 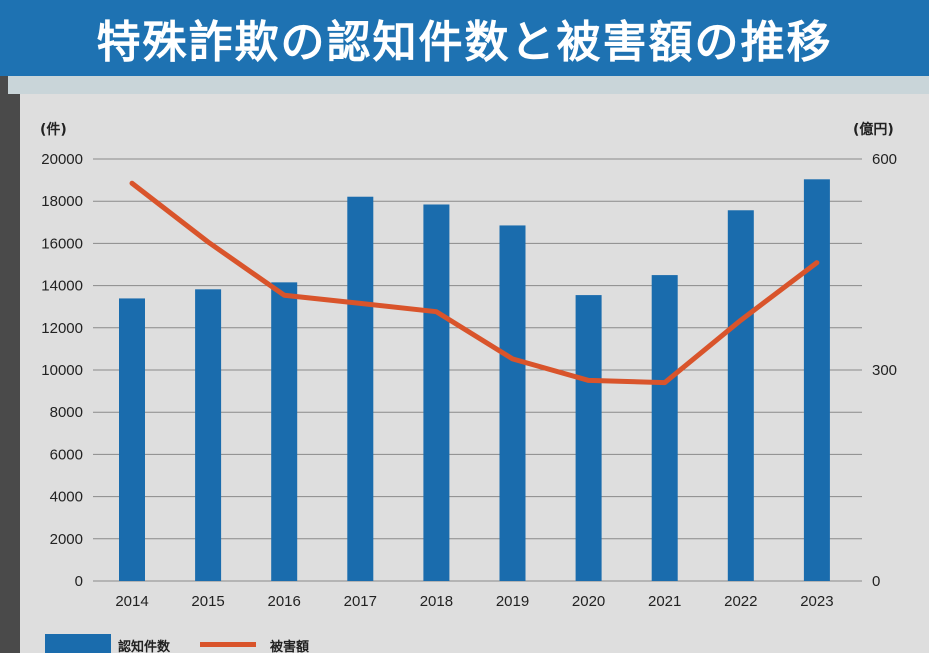 I want to click on x-tick-label: 2017, so click(x=360, y=601).